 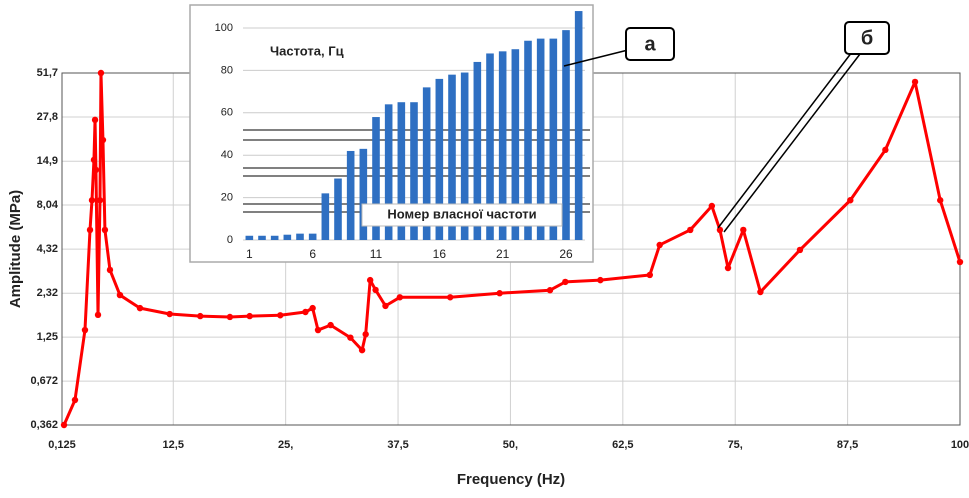 I want to click on y-tick-label: 0,672, so click(x=44, y=381).